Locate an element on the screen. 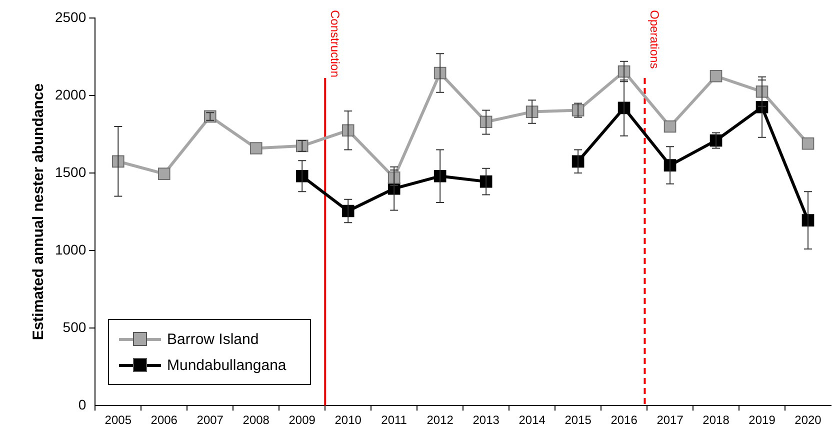  x-tick-label: 2010 is located at coordinates (348, 420).